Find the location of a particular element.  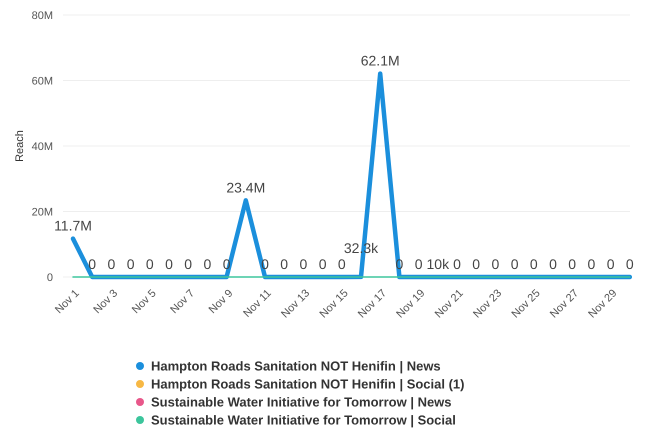

x-tick-label: Nov 23 is located at coordinates (487, 303).